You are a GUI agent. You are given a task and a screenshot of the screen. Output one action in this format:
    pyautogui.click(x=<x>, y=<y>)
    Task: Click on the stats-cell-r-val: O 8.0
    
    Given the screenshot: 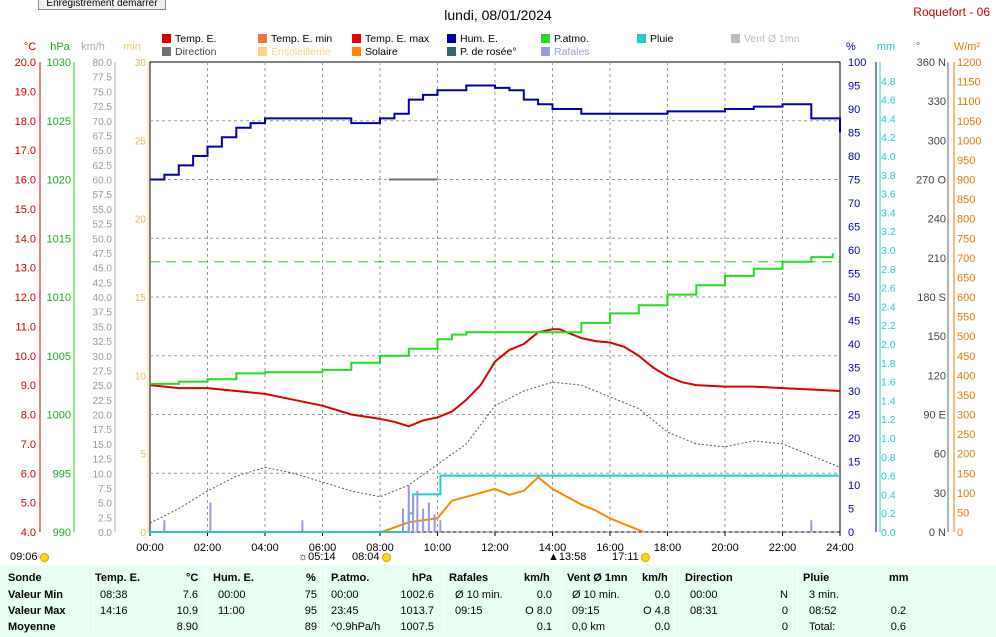 What is the action you would take?
    pyautogui.click(x=538, y=611)
    